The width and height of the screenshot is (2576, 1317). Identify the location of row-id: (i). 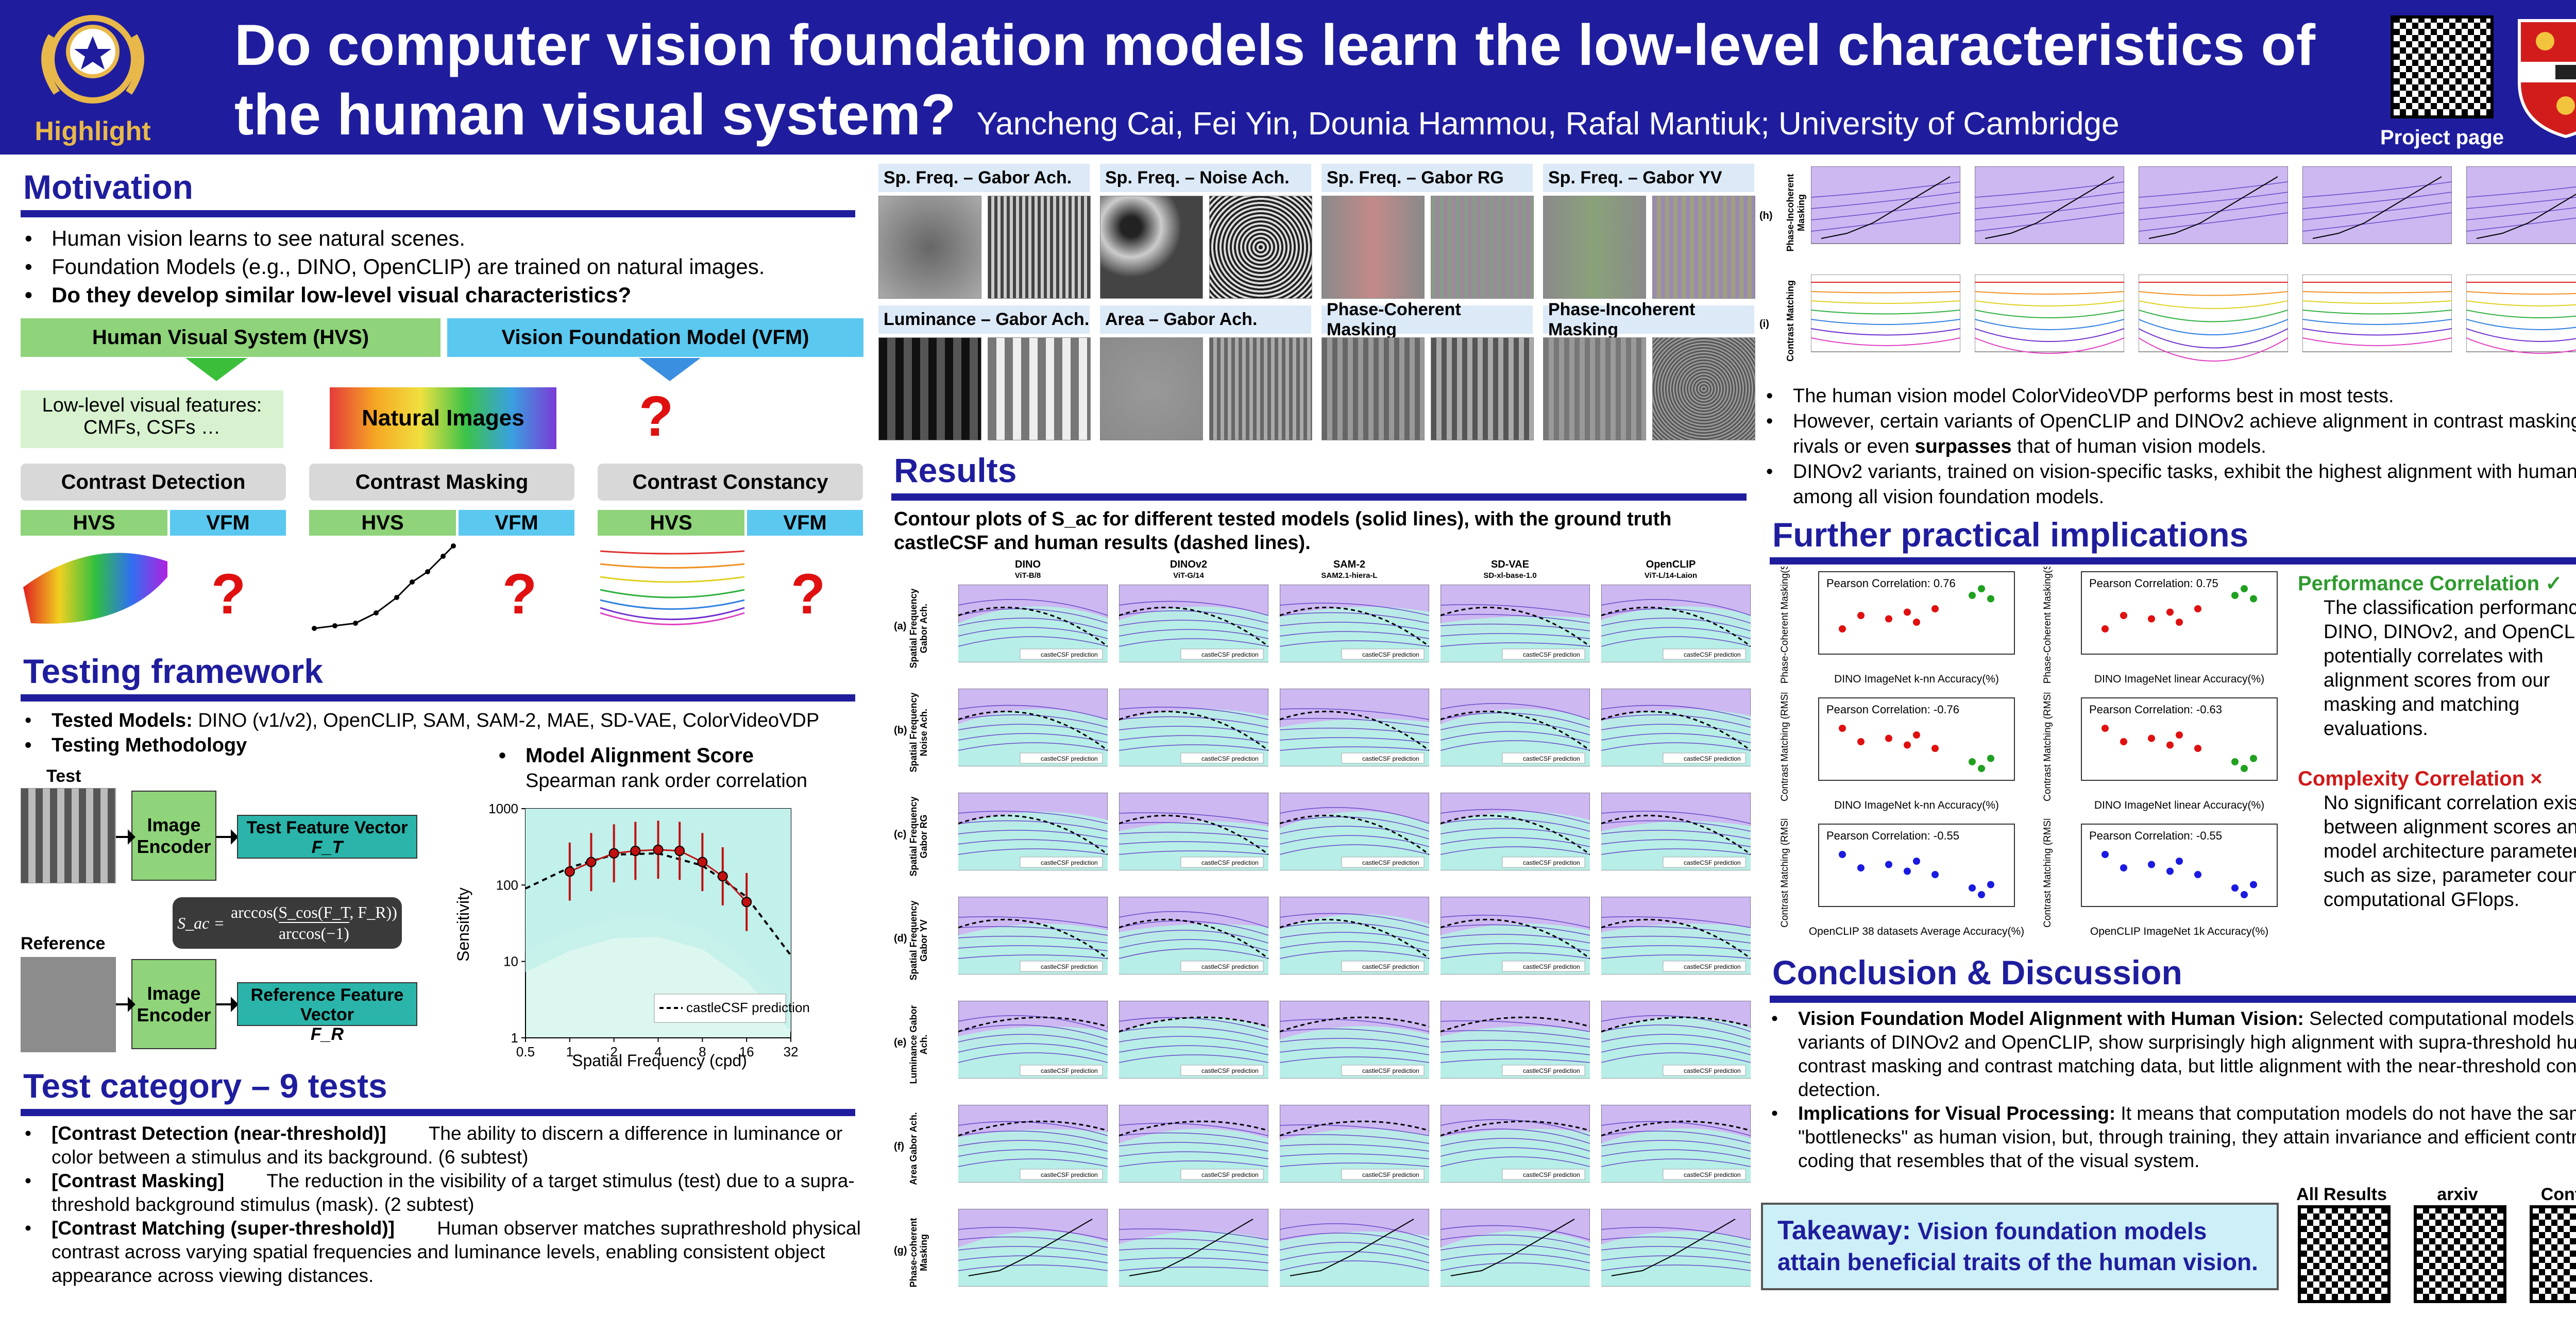
(1764, 324).